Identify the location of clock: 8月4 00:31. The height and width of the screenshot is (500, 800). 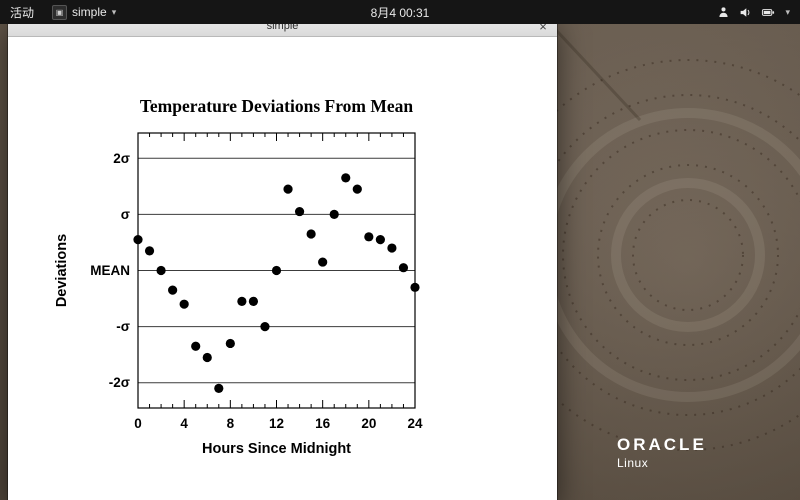
(400, 12).